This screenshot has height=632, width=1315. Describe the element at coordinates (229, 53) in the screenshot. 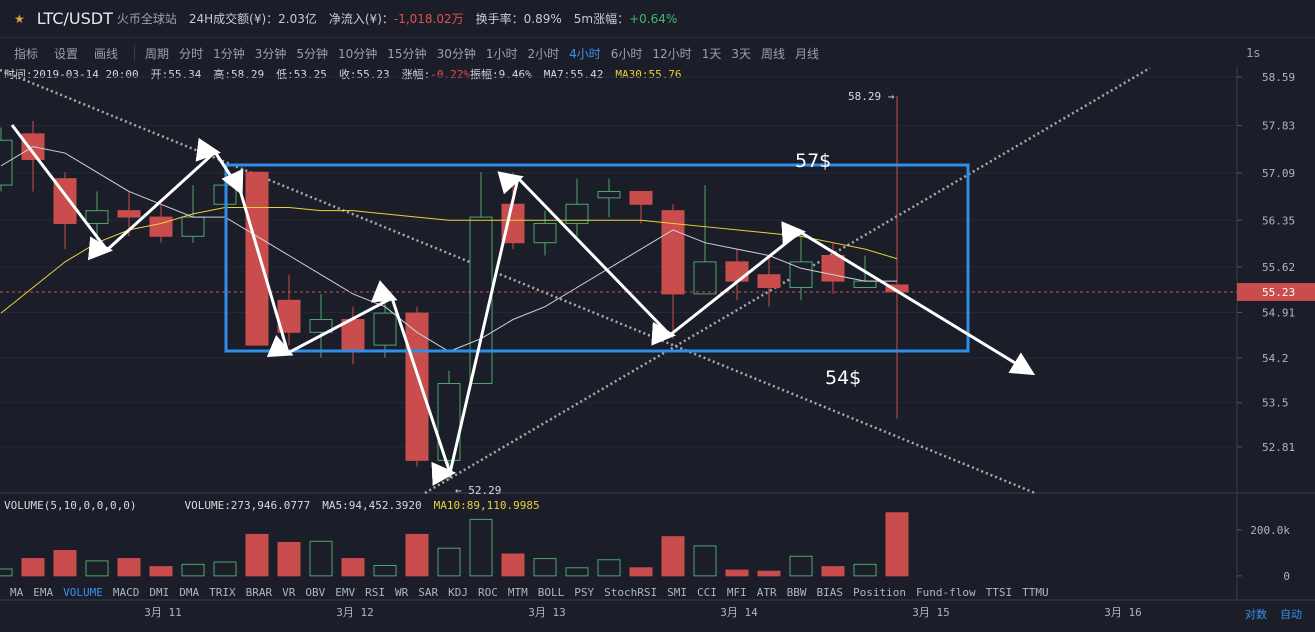

I see `period-button: 1分钟` at that location.